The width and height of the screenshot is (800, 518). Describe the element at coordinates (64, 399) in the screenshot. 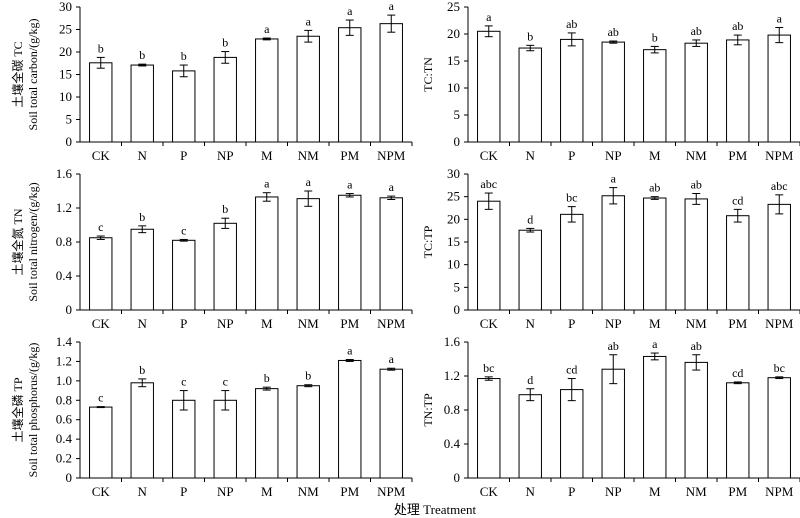

I see `y-tick-label: 0.8` at that location.